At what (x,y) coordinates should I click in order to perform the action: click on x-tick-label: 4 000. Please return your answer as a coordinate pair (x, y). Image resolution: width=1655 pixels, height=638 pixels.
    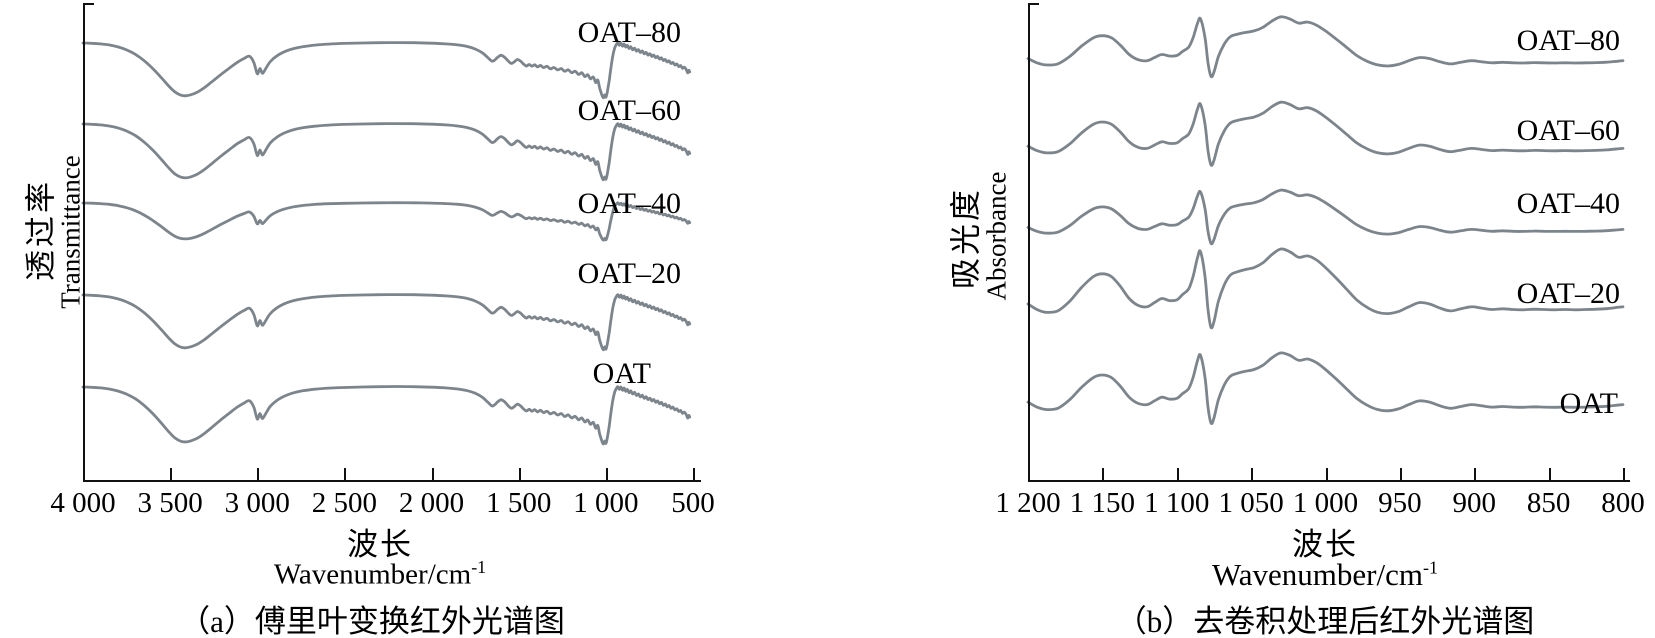
    Looking at the image, I should click on (83, 503).